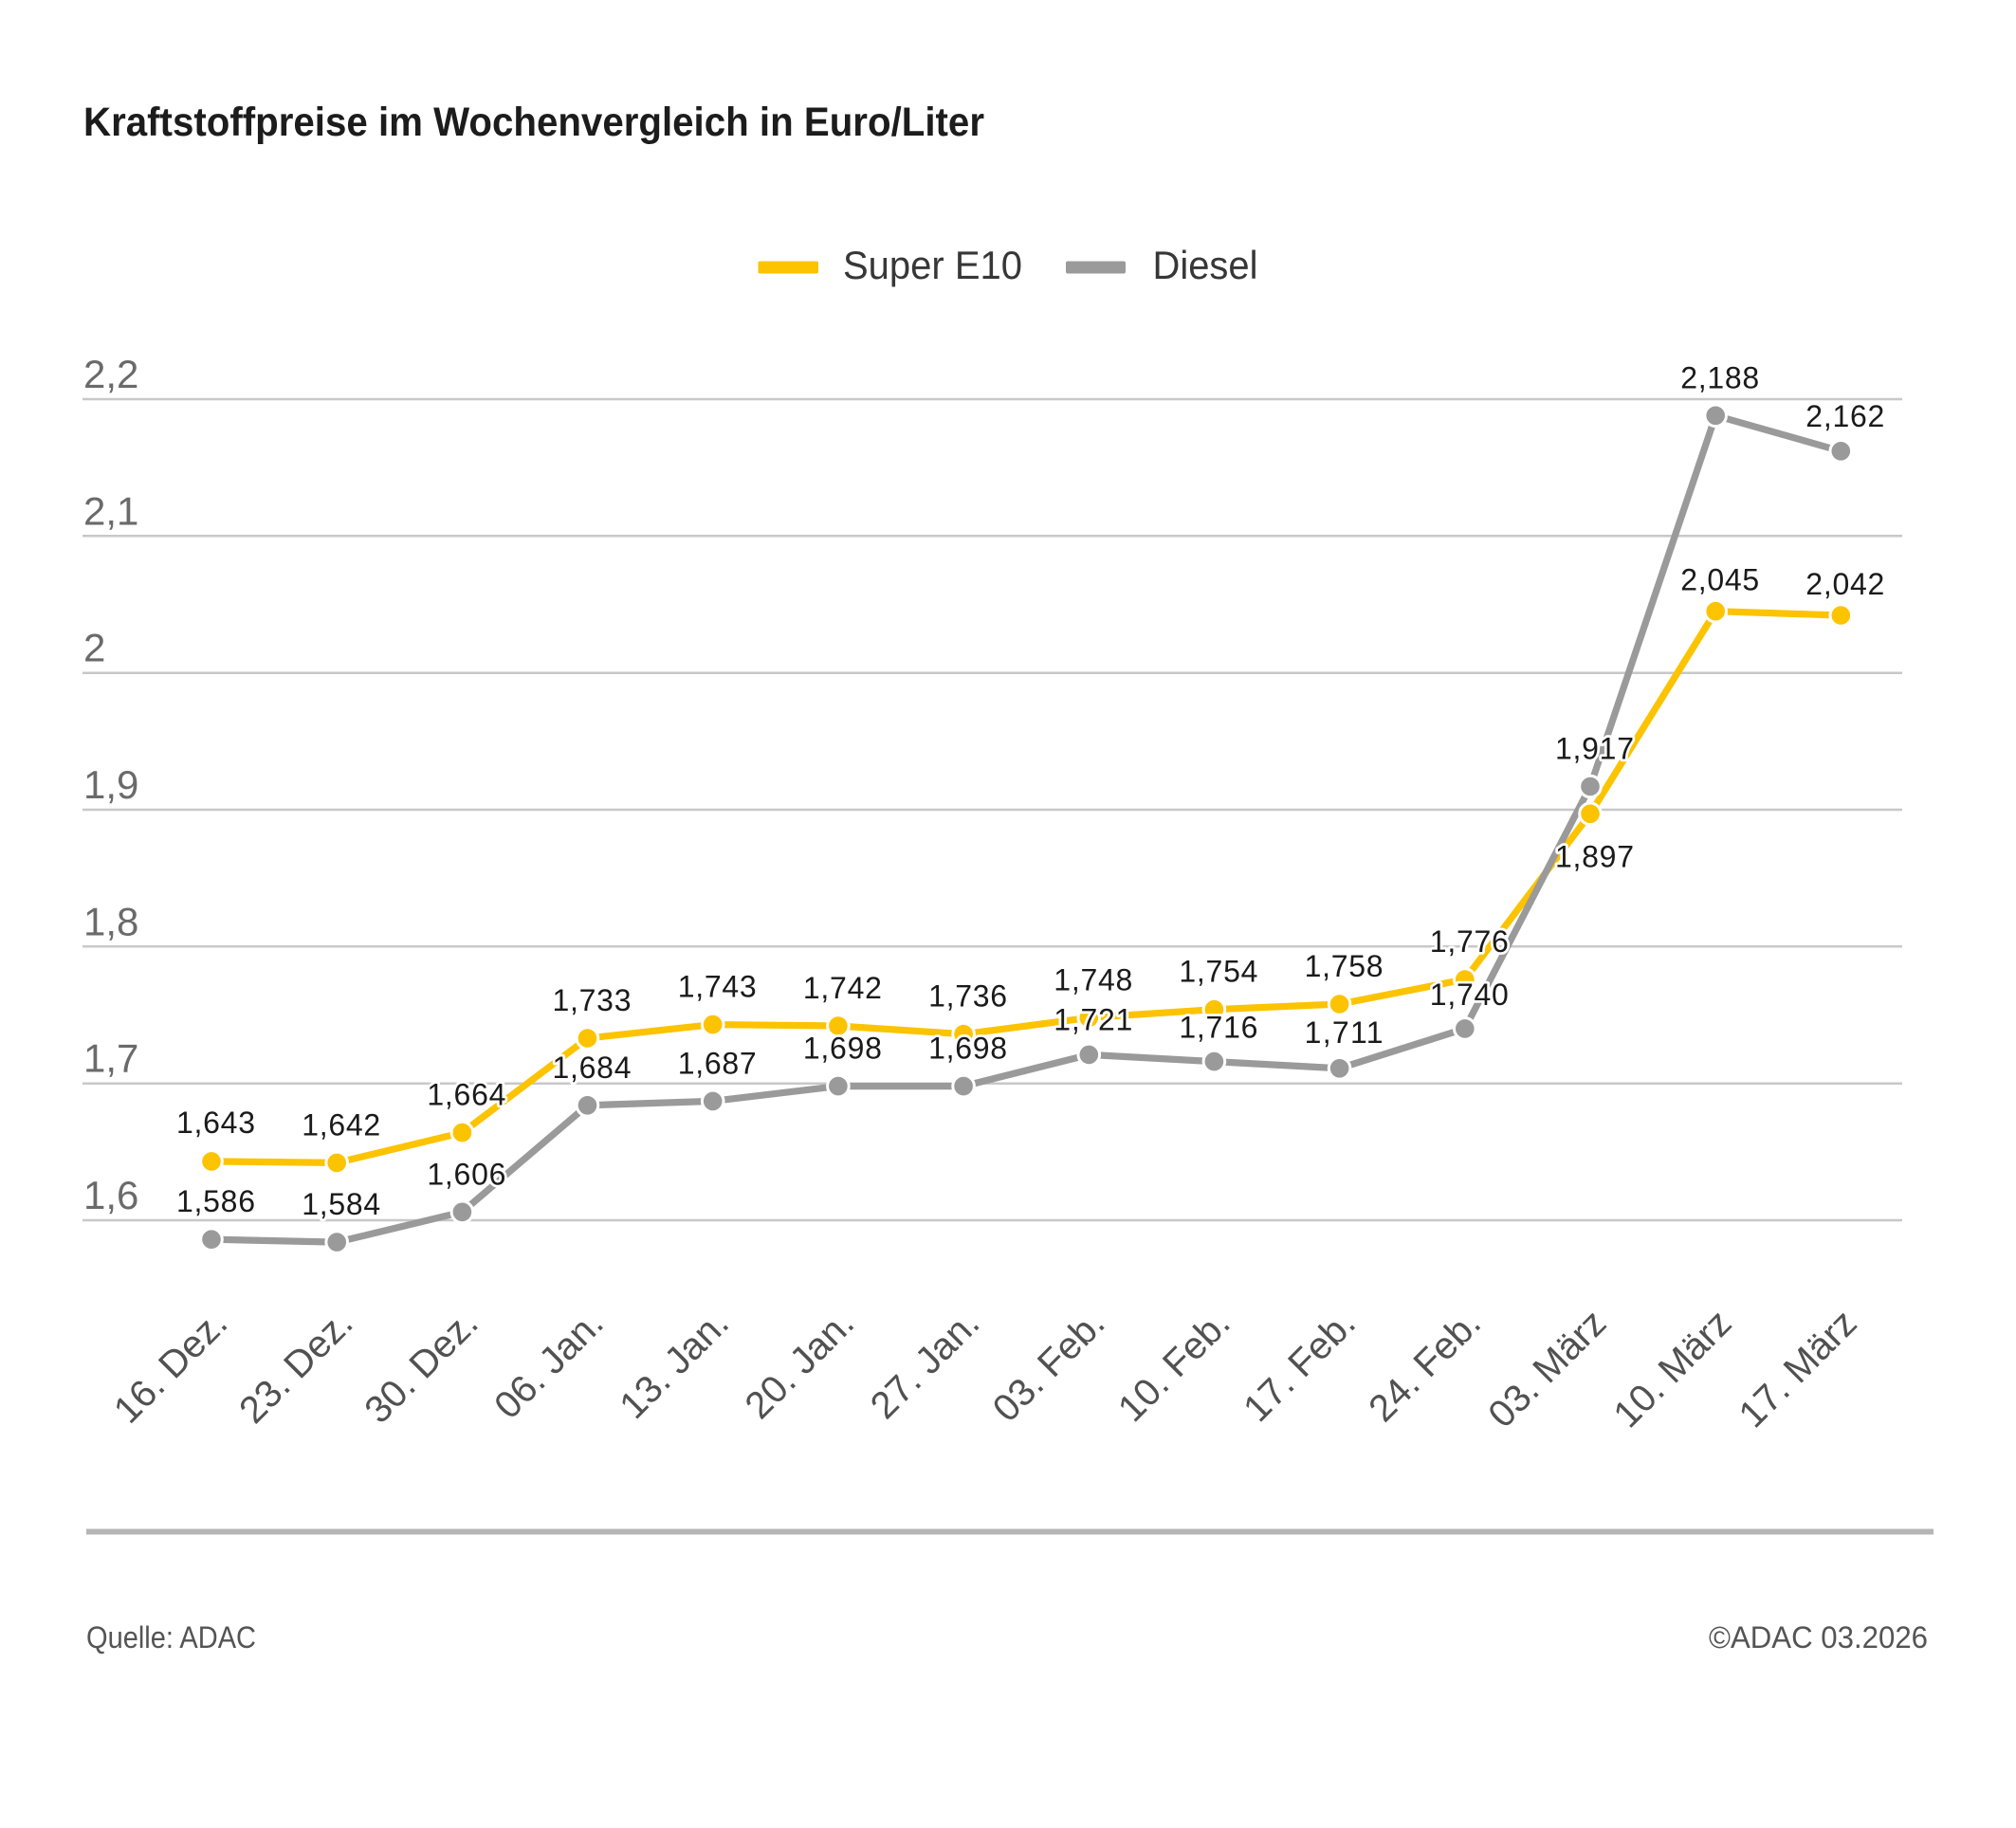 Image resolution: width=2016 pixels, height=1828 pixels. Describe the element at coordinates (1469, 941) in the screenshot. I see `svg-text: 1,776` at that location.